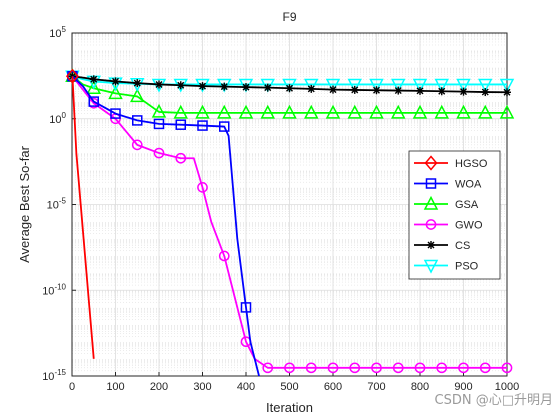  I want to click on series-line-hgso, so click(83, 217).